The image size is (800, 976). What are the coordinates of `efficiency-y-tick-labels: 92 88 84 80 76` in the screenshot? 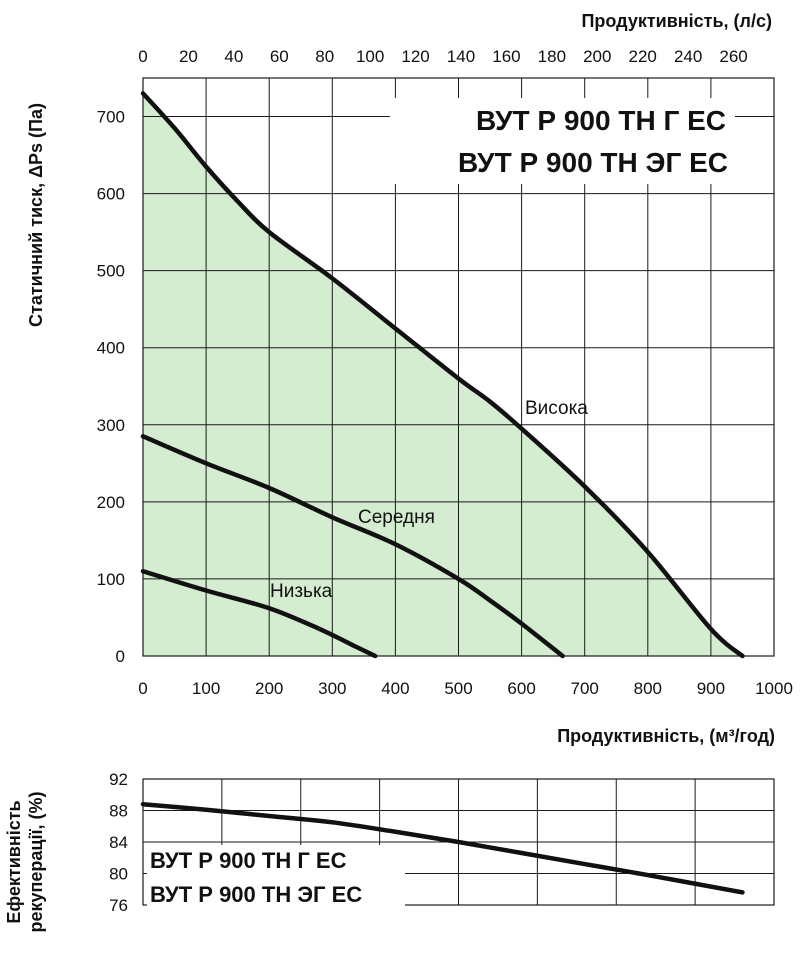 It's located at (118, 842).